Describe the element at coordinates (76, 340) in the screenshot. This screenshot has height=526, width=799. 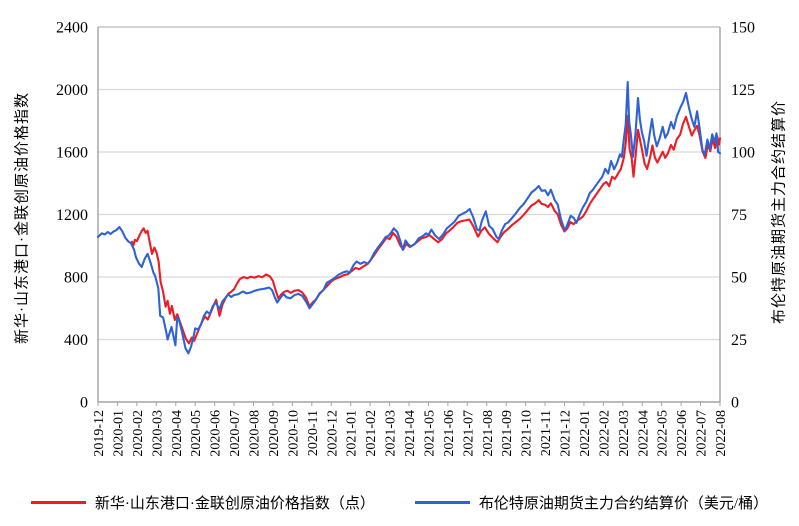
I see `left-axis-tick-label: 400` at that location.